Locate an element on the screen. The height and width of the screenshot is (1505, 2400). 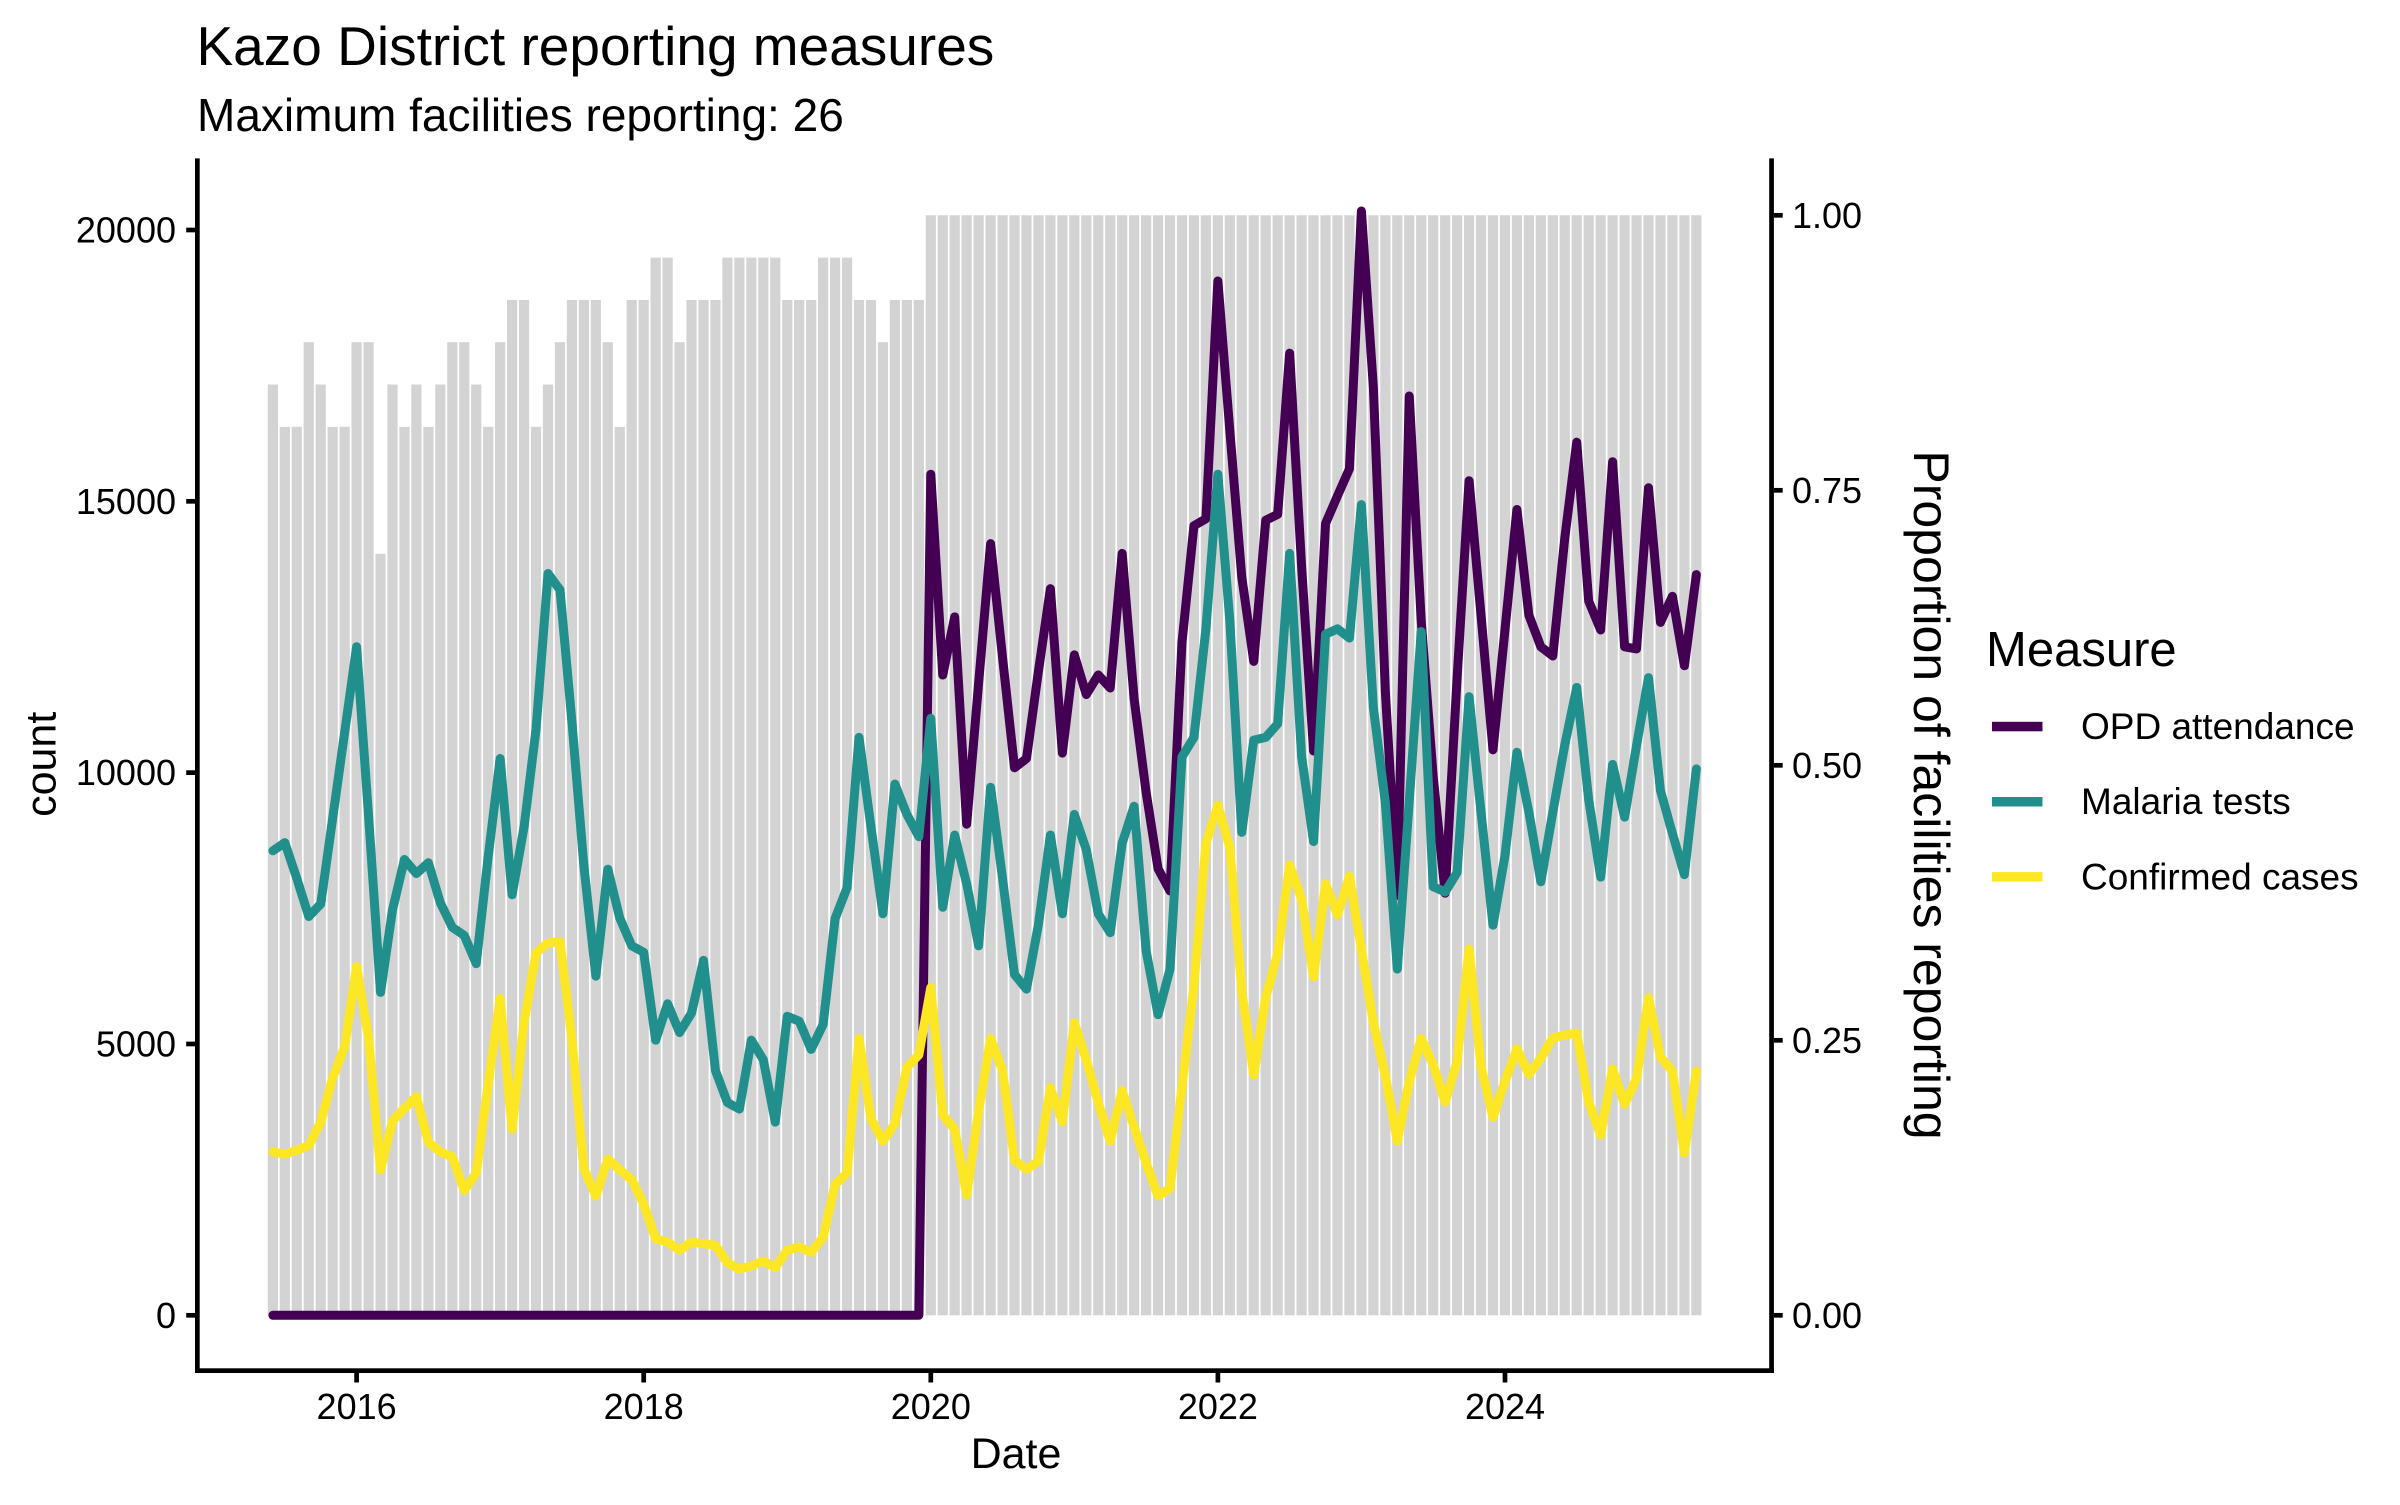
svg-text: 0 is located at coordinates (166, 1315).